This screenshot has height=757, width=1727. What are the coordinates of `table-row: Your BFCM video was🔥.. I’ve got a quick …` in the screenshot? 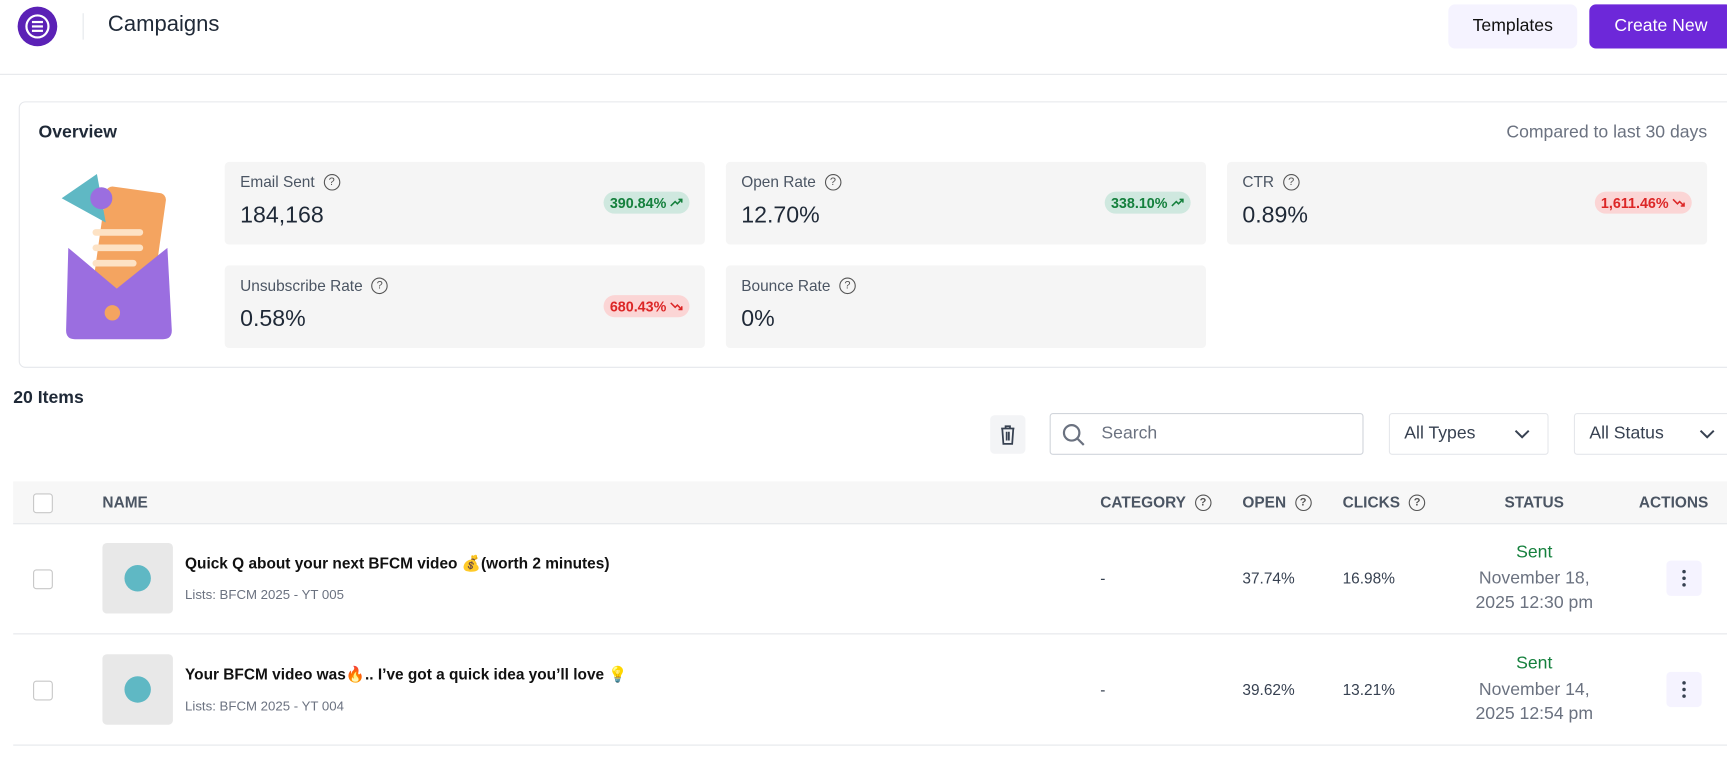 It's located at (870, 690).